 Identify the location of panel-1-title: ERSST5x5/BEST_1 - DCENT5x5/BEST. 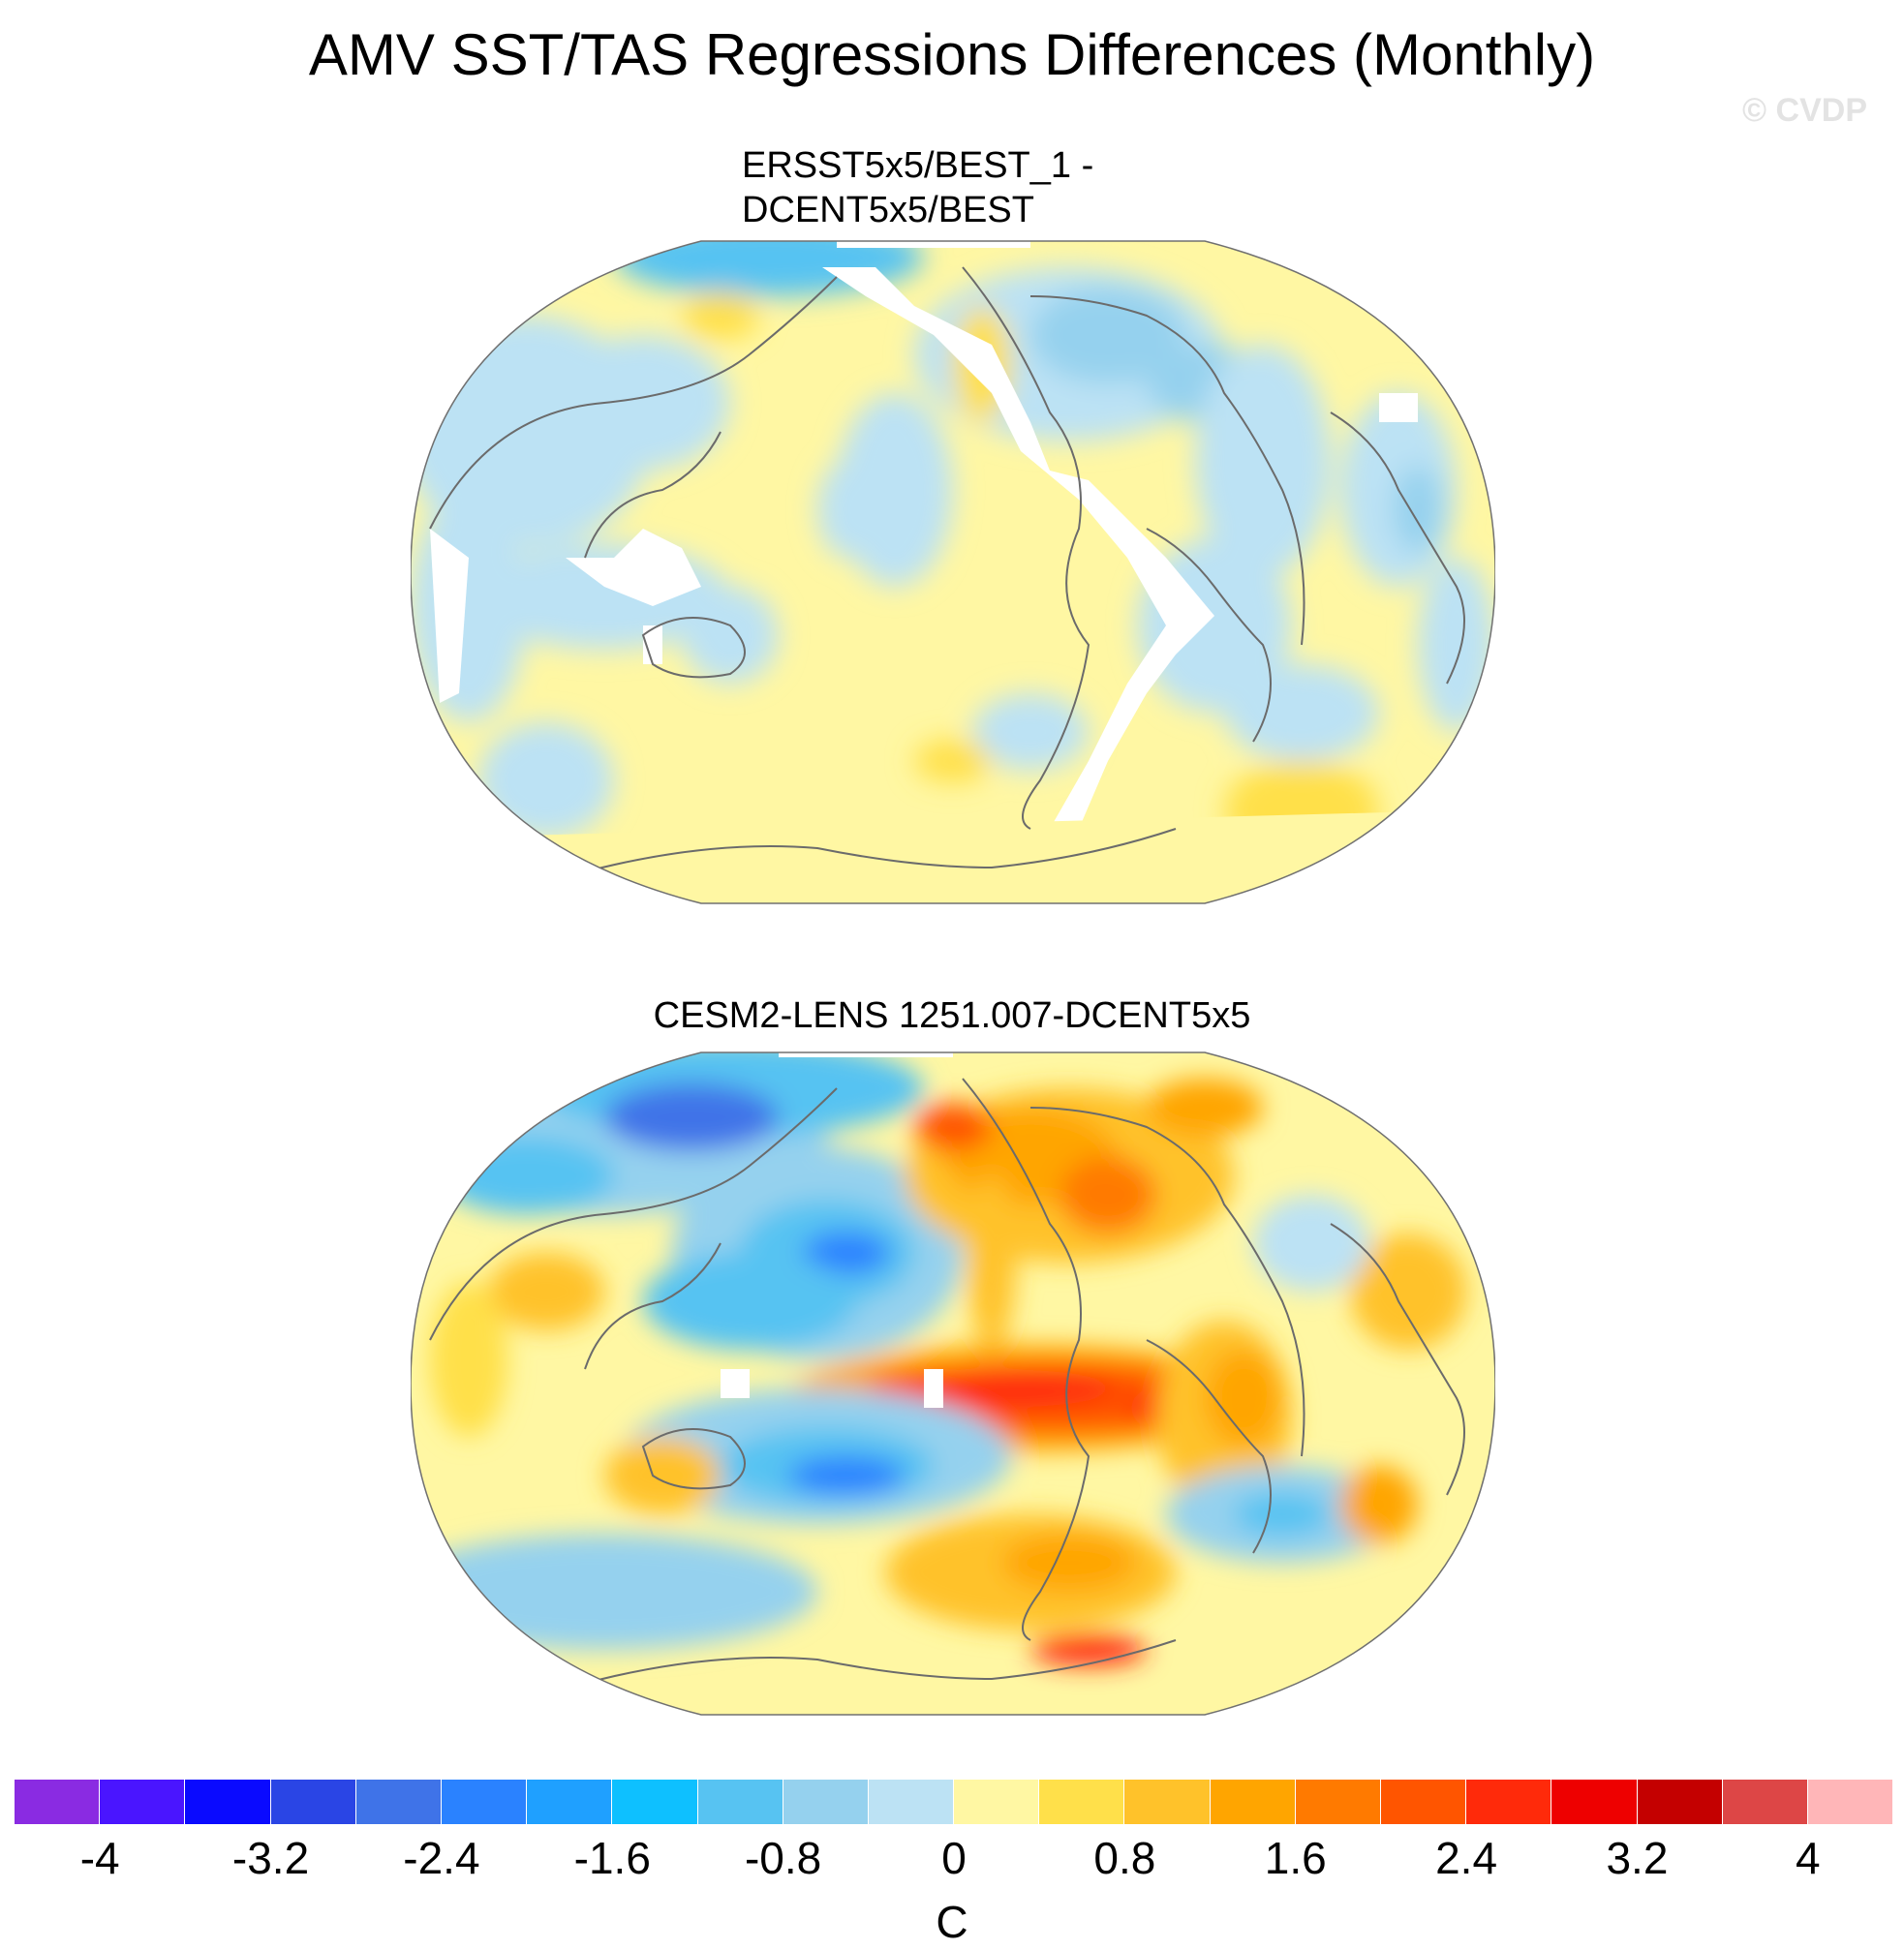
(918, 187).